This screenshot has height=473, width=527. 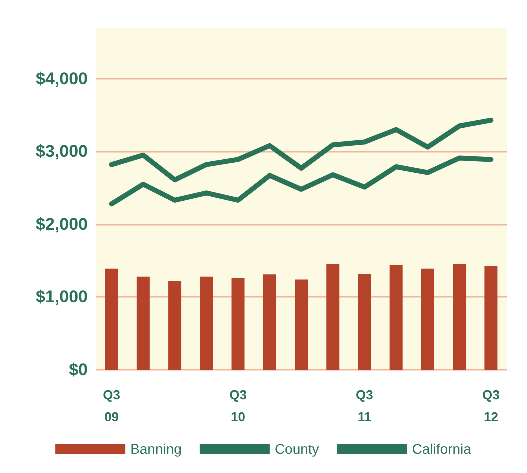 I want to click on x-tick-label: Q3 10, so click(x=238, y=406).